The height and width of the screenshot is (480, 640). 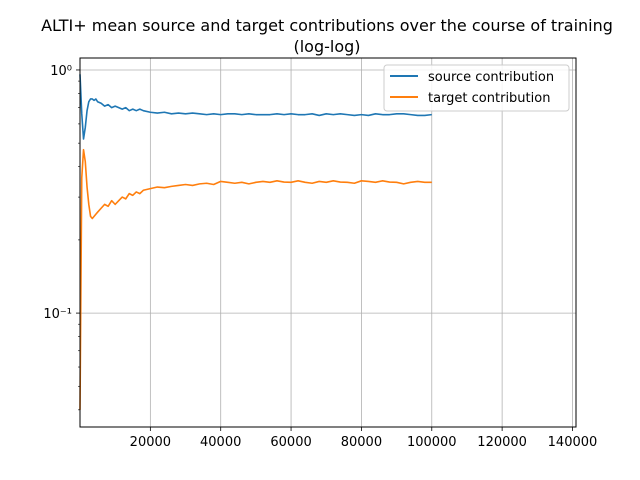 I want to click on legend-box, so click(x=476, y=88).